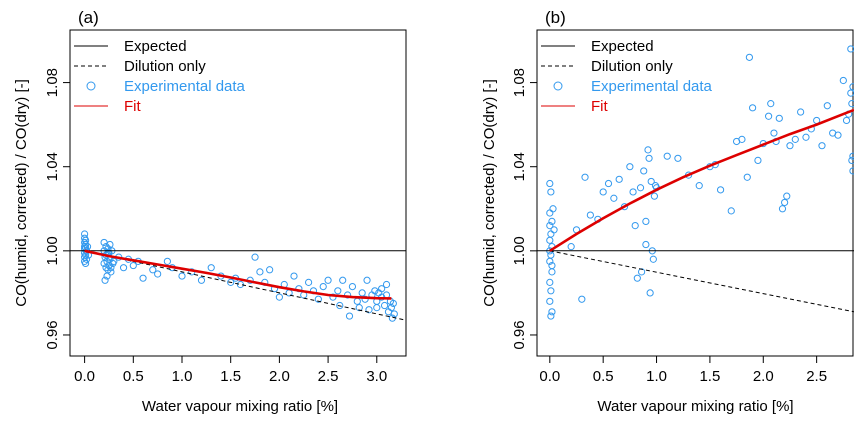 The height and width of the screenshot is (430, 854). Describe the element at coordinates (558, 86) in the screenshot. I see `legend-circle-symbol` at that location.